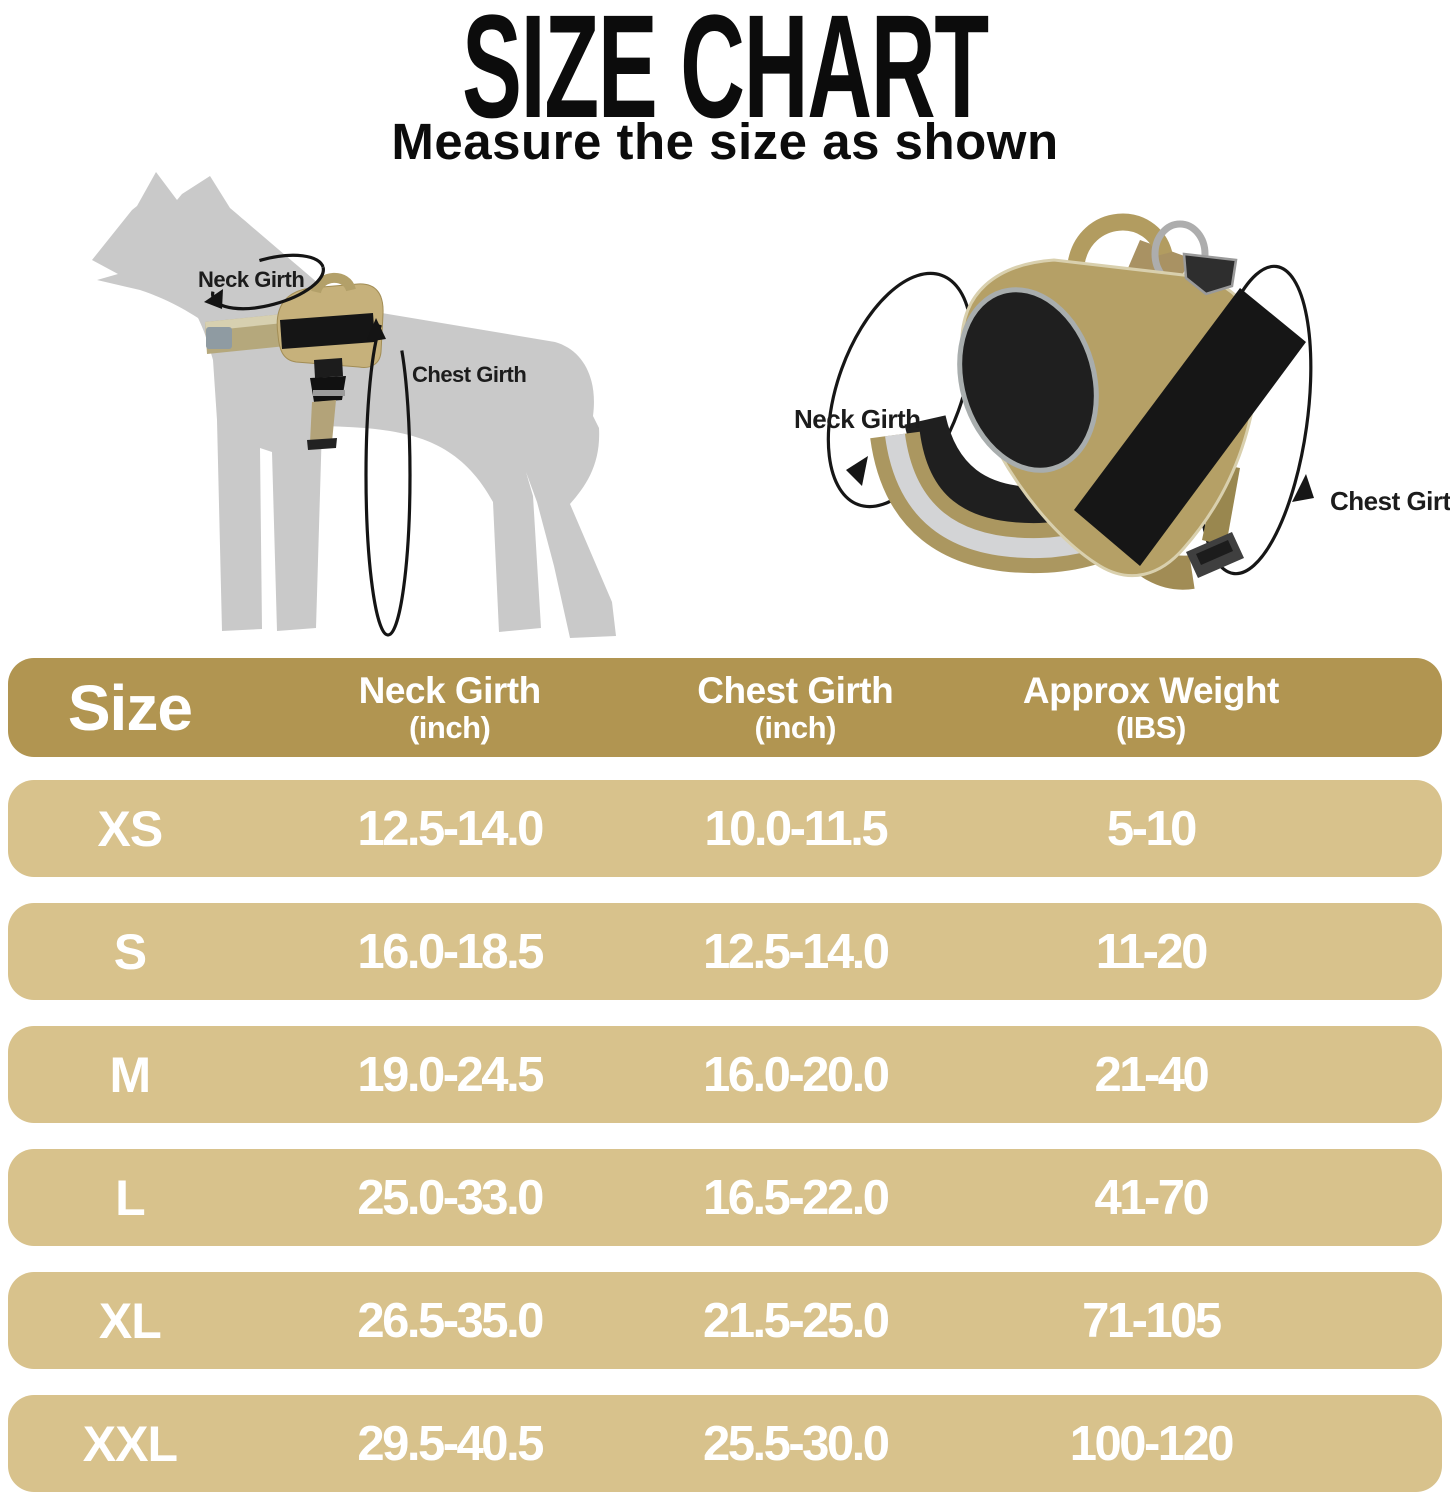 The width and height of the screenshot is (1450, 1500). What do you see at coordinates (450, 1074) in the screenshot?
I see `neck-cell: 19.0-24.5` at bounding box center [450, 1074].